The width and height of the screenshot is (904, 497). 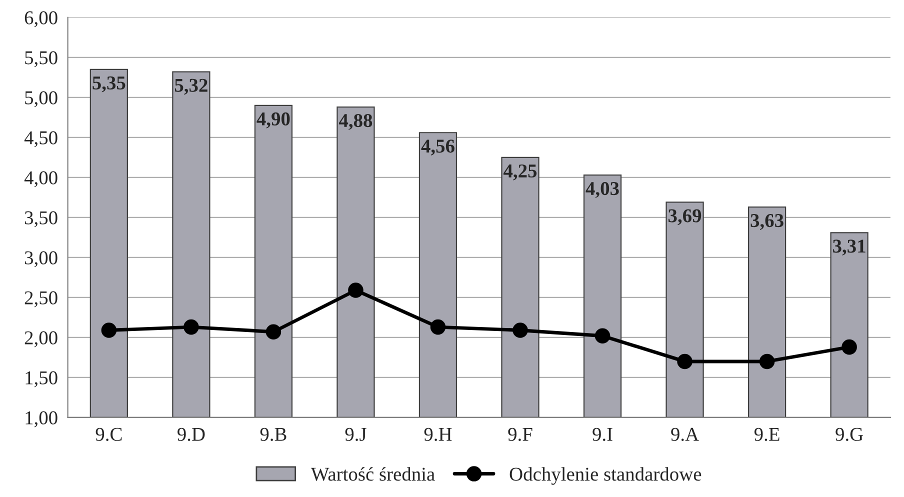 What do you see at coordinates (602, 190) in the screenshot?
I see `data-label: 4,03` at bounding box center [602, 190].